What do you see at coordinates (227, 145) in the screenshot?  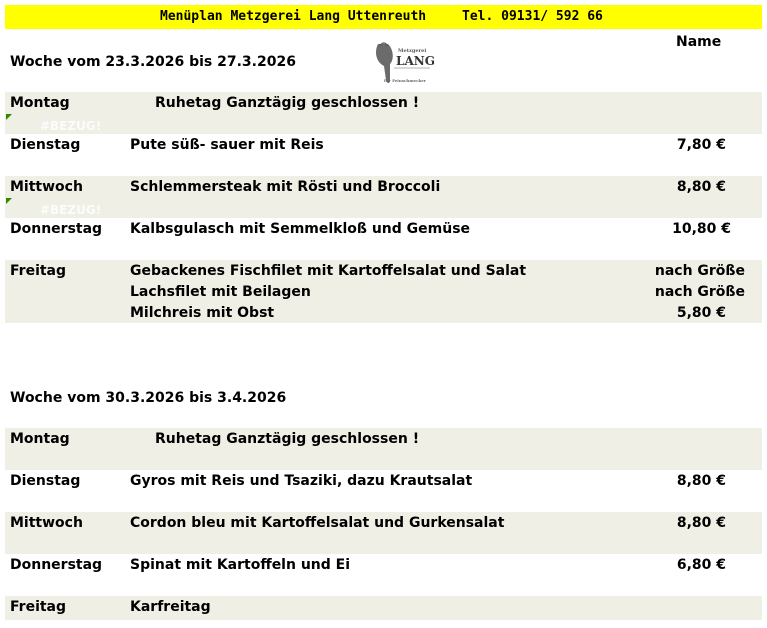 I see `dish-label: Pute süß- sauer mit Reis` at bounding box center [227, 145].